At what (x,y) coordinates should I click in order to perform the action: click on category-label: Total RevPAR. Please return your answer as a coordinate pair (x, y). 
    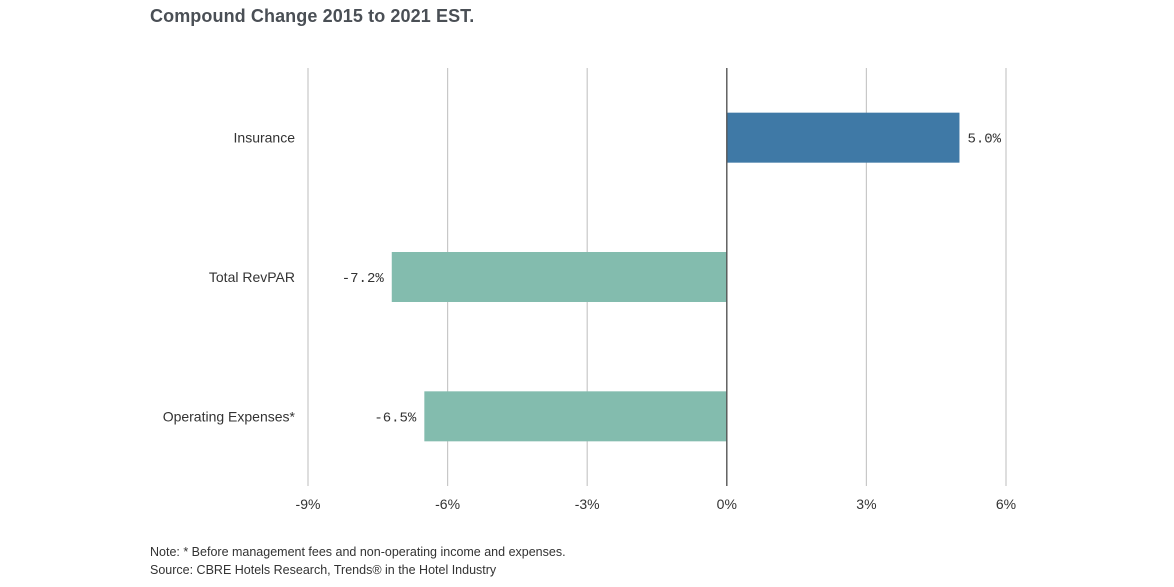
    Looking at the image, I should click on (252, 277).